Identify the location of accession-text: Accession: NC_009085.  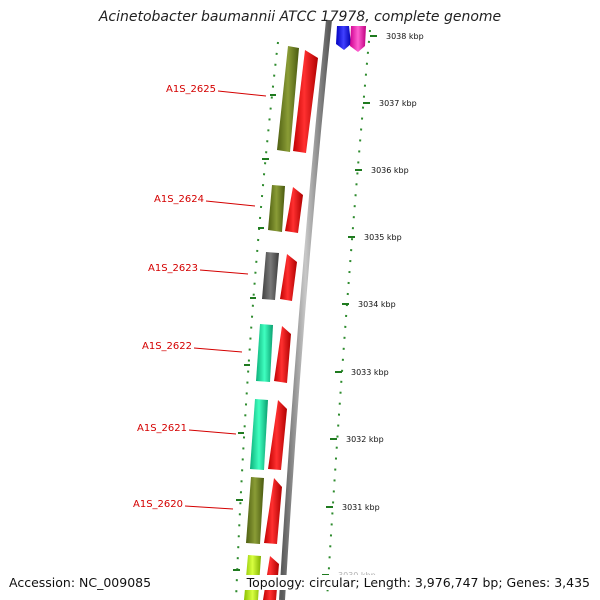
(80, 582).